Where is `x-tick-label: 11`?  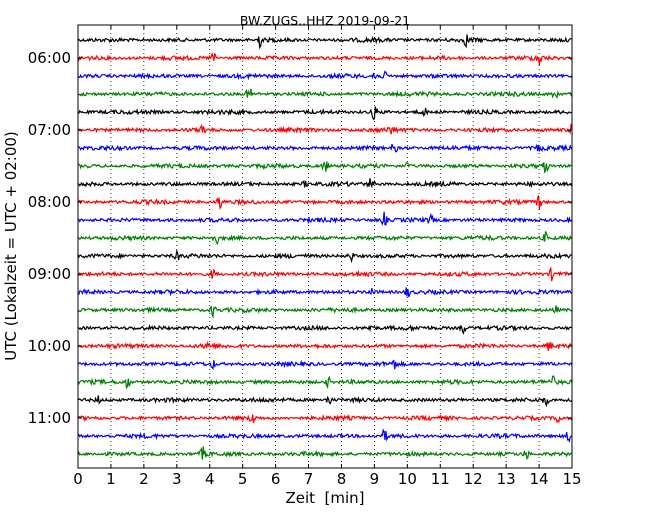 x-tick-label: 11 is located at coordinates (440, 479).